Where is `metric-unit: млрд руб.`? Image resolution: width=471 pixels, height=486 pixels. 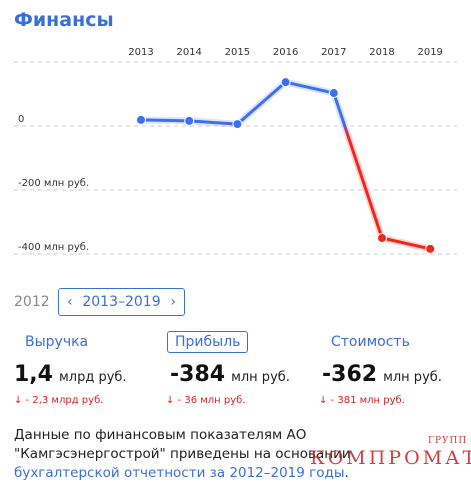 metric-unit: млрд руб. is located at coordinates (92, 377).